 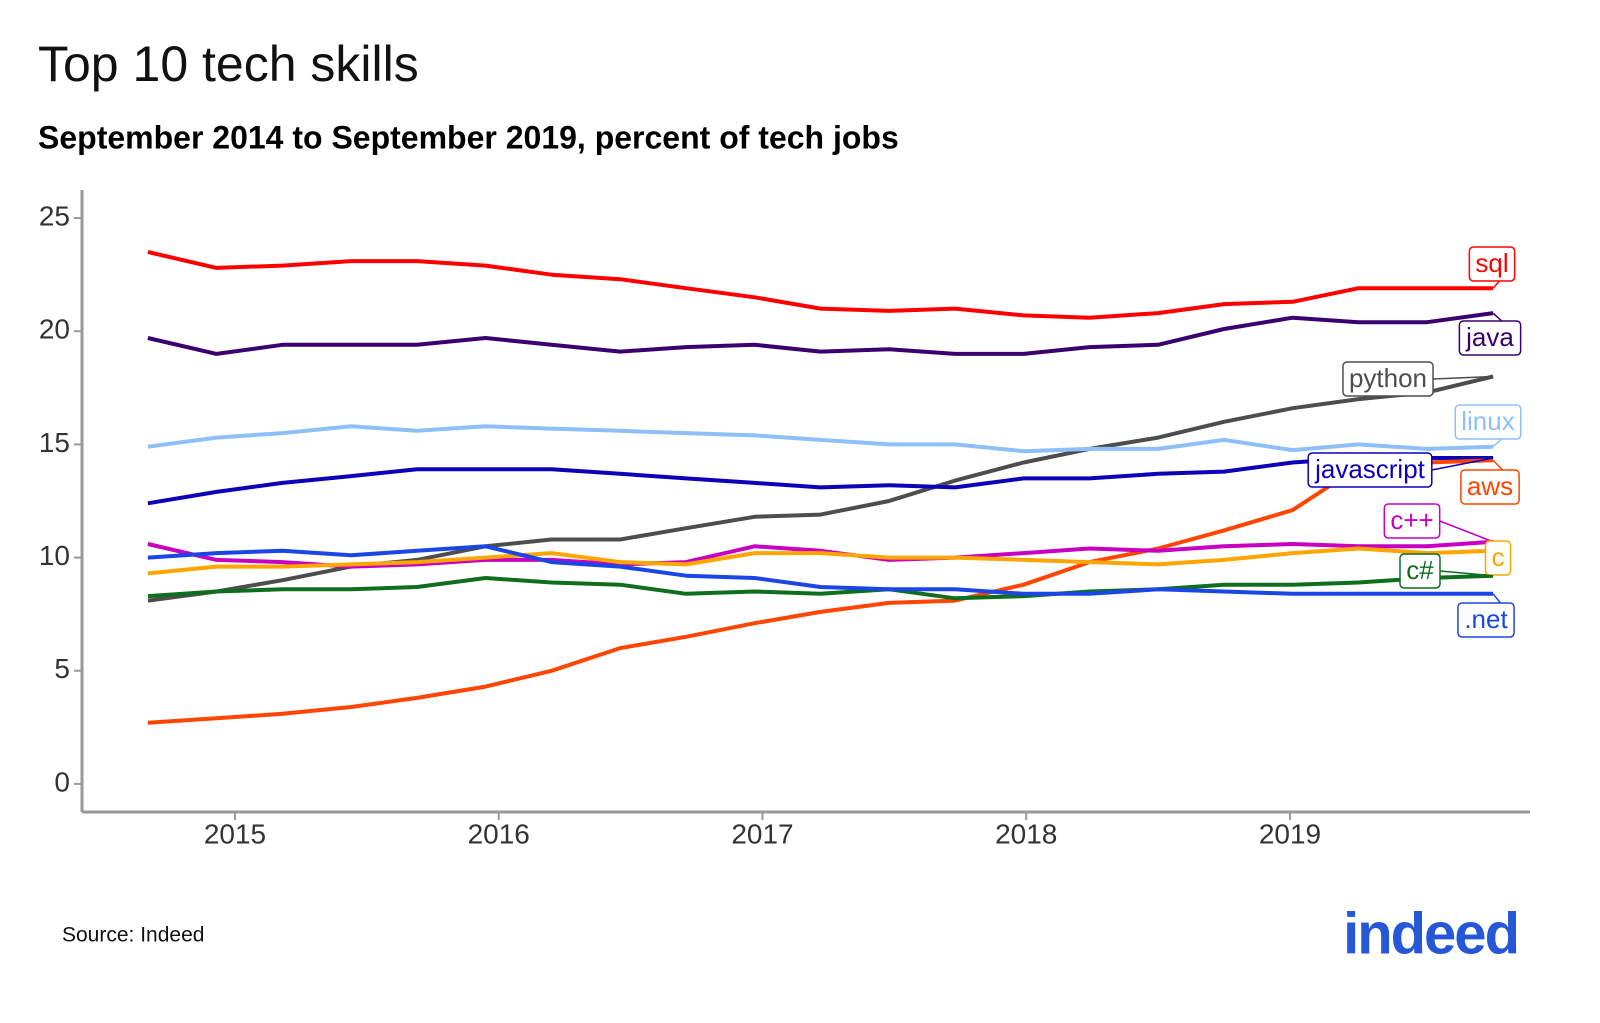 What do you see at coordinates (62, 781) in the screenshot?
I see `y-tick-label: 0` at bounding box center [62, 781].